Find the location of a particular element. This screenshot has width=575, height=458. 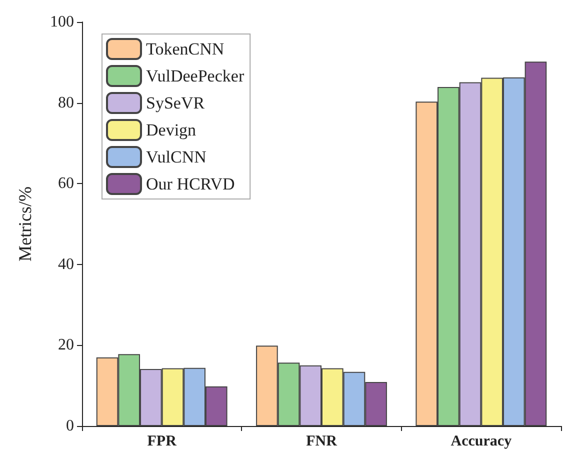

x-tick-label: Accuracy is located at coordinates (481, 442).